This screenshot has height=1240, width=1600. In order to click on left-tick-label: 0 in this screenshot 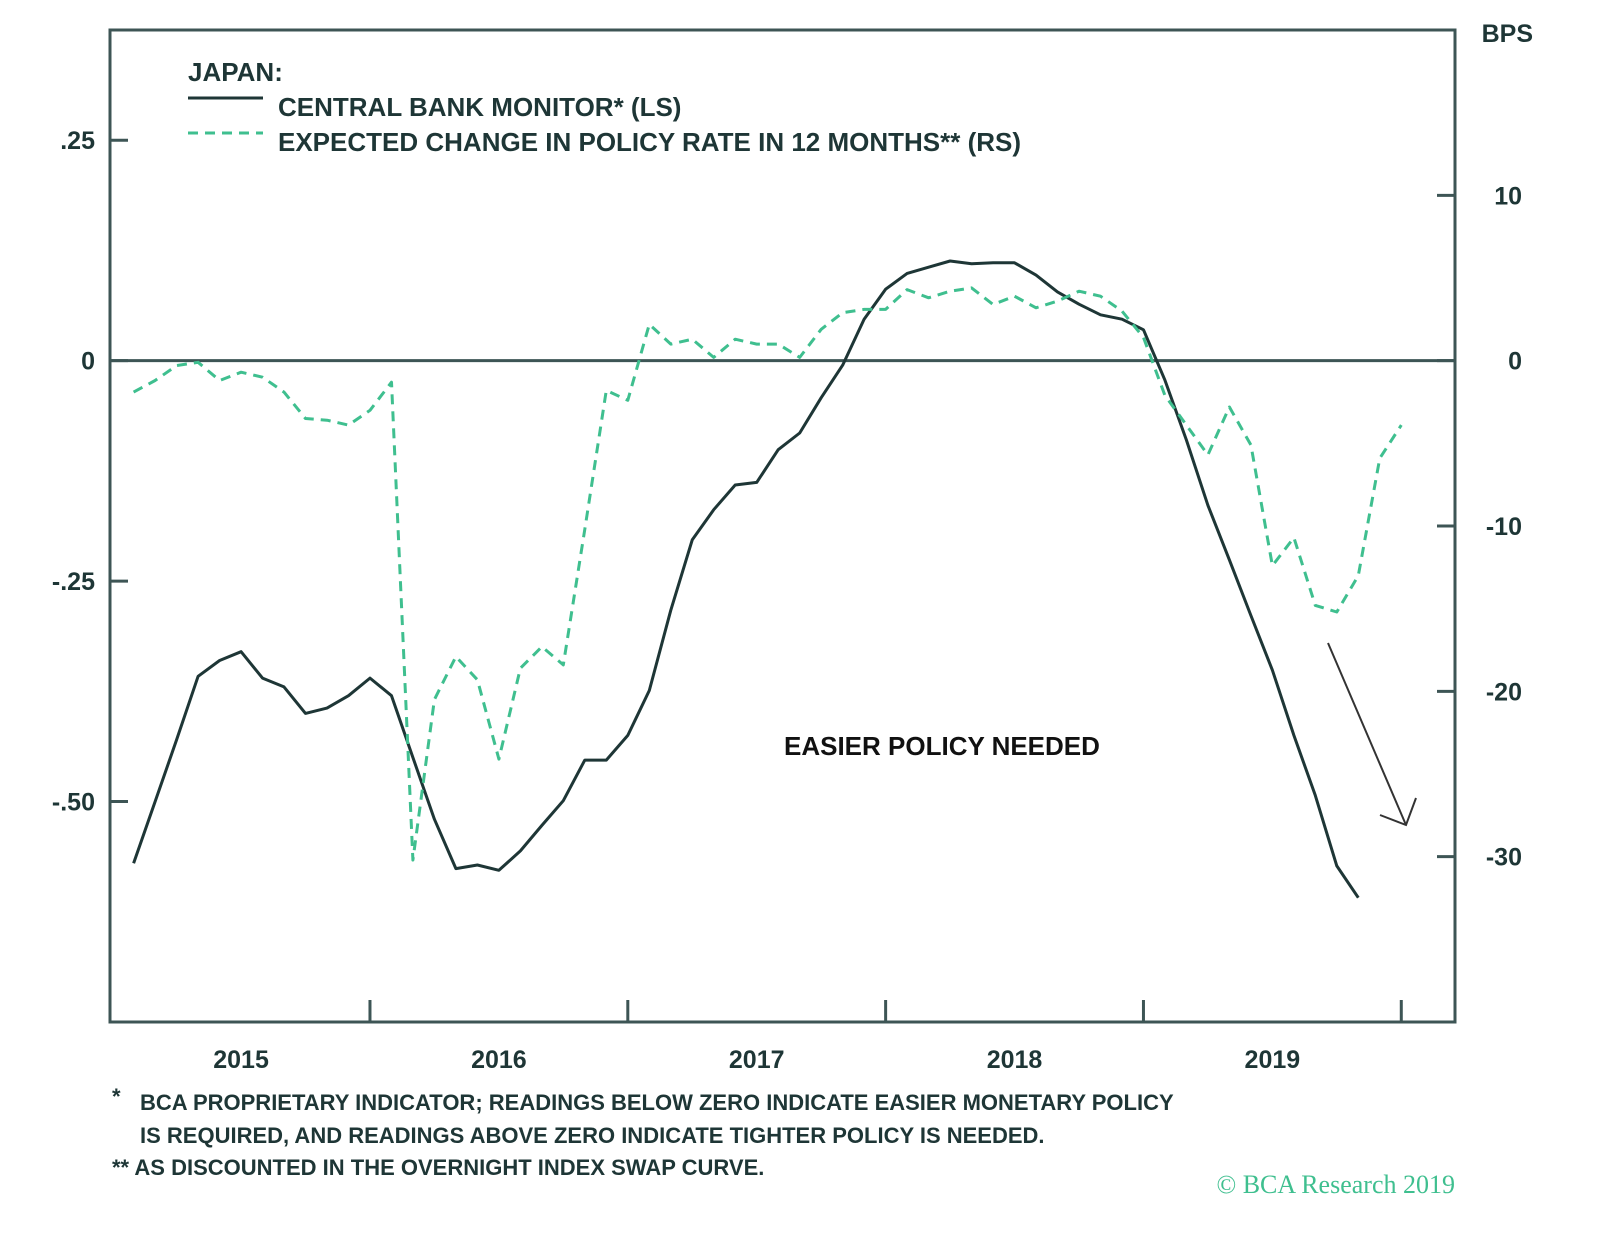, I will do `click(88, 362)`.